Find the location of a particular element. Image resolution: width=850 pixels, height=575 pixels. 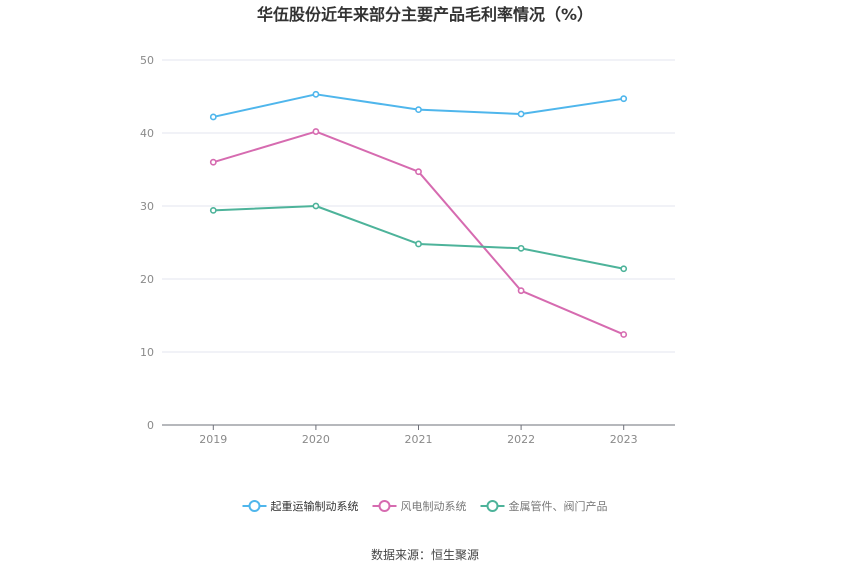

legend: 起重运输制动系统 风电制动系统 金属管件、阀门产品 is located at coordinates (425, 506).